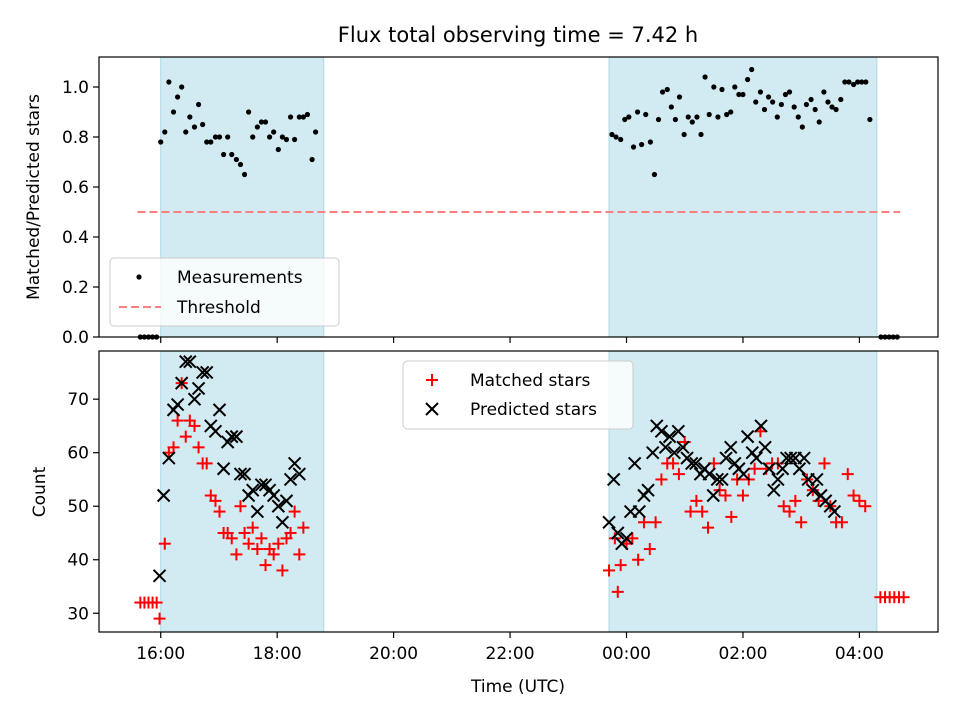  What do you see at coordinates (240, 278) in the screenshot?
I see `legend-measurements-label: Measurements` at bounding box center [240, 278].